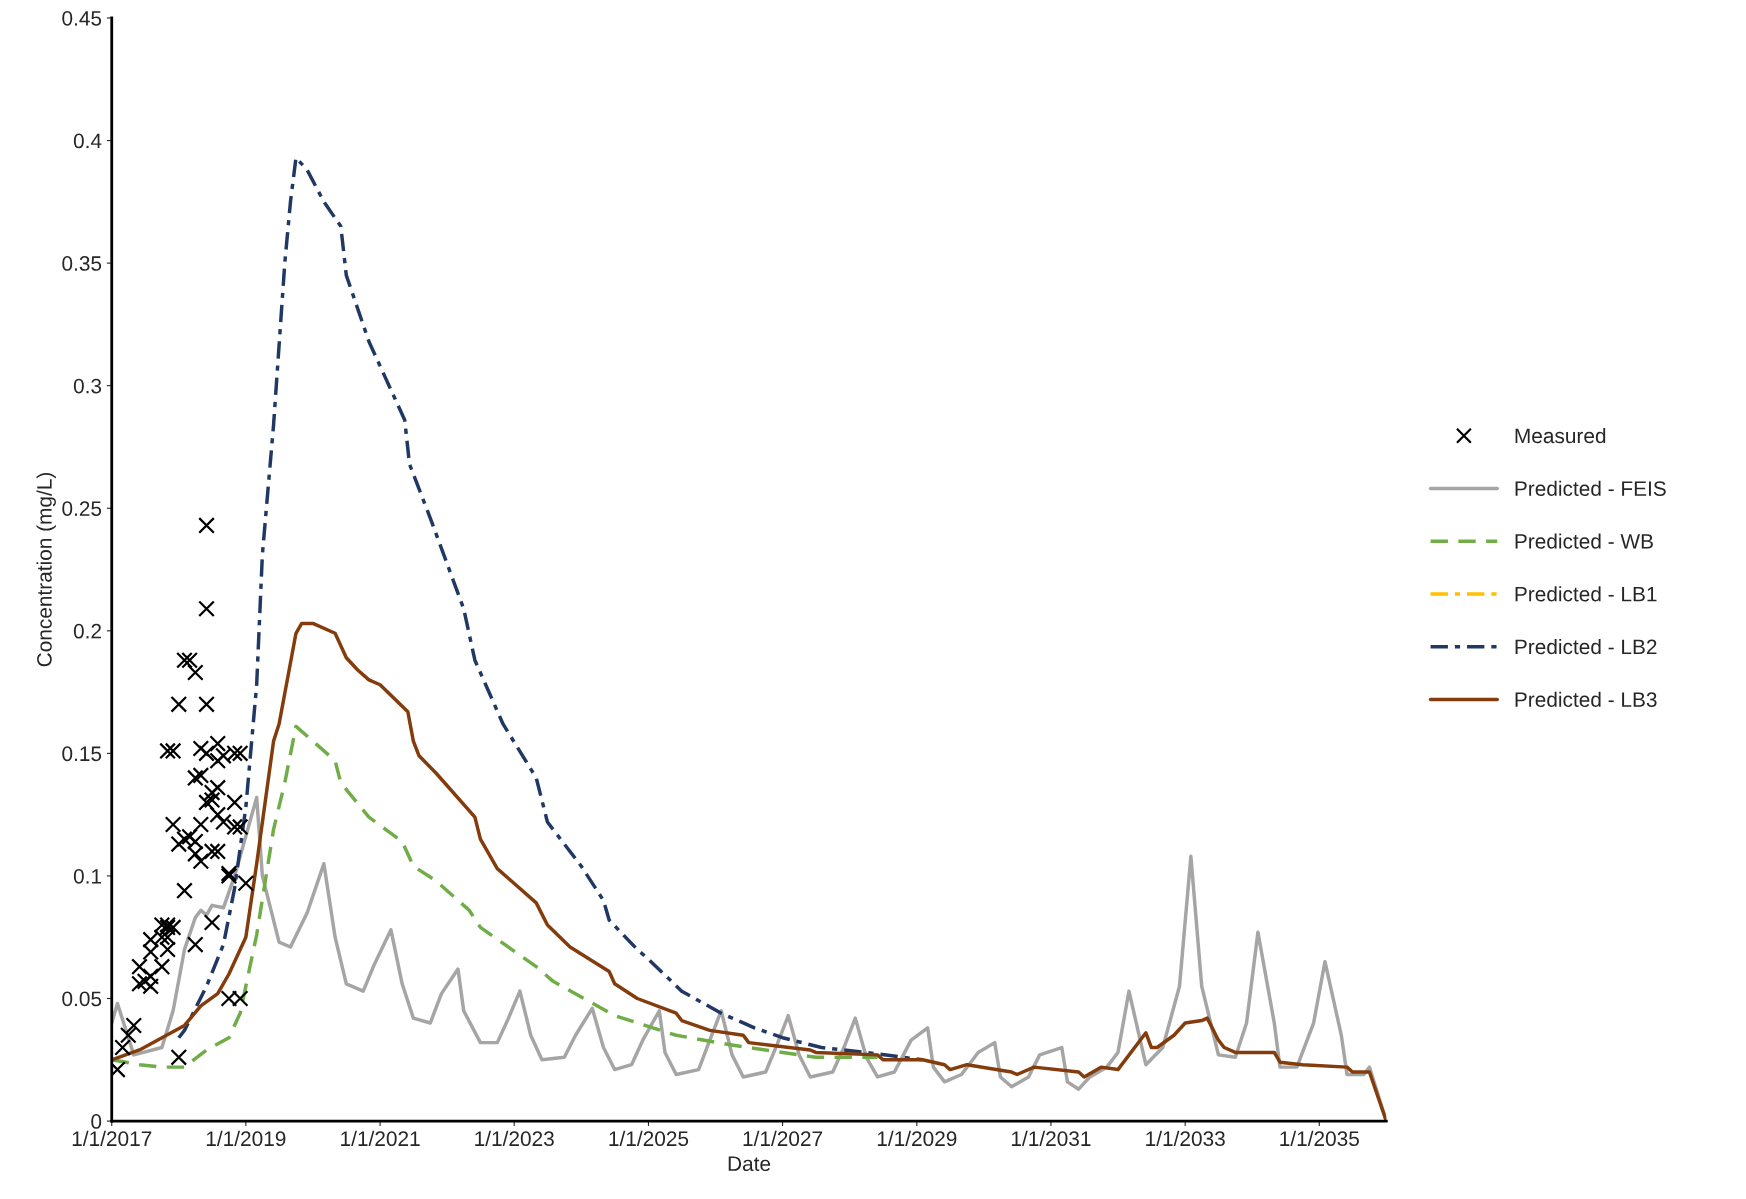 This screenshot has width=1746, height=1199. Describe the element at coordinates (82, 999) in the screenshot. I see `y-tick-label: 0.05` at that location.